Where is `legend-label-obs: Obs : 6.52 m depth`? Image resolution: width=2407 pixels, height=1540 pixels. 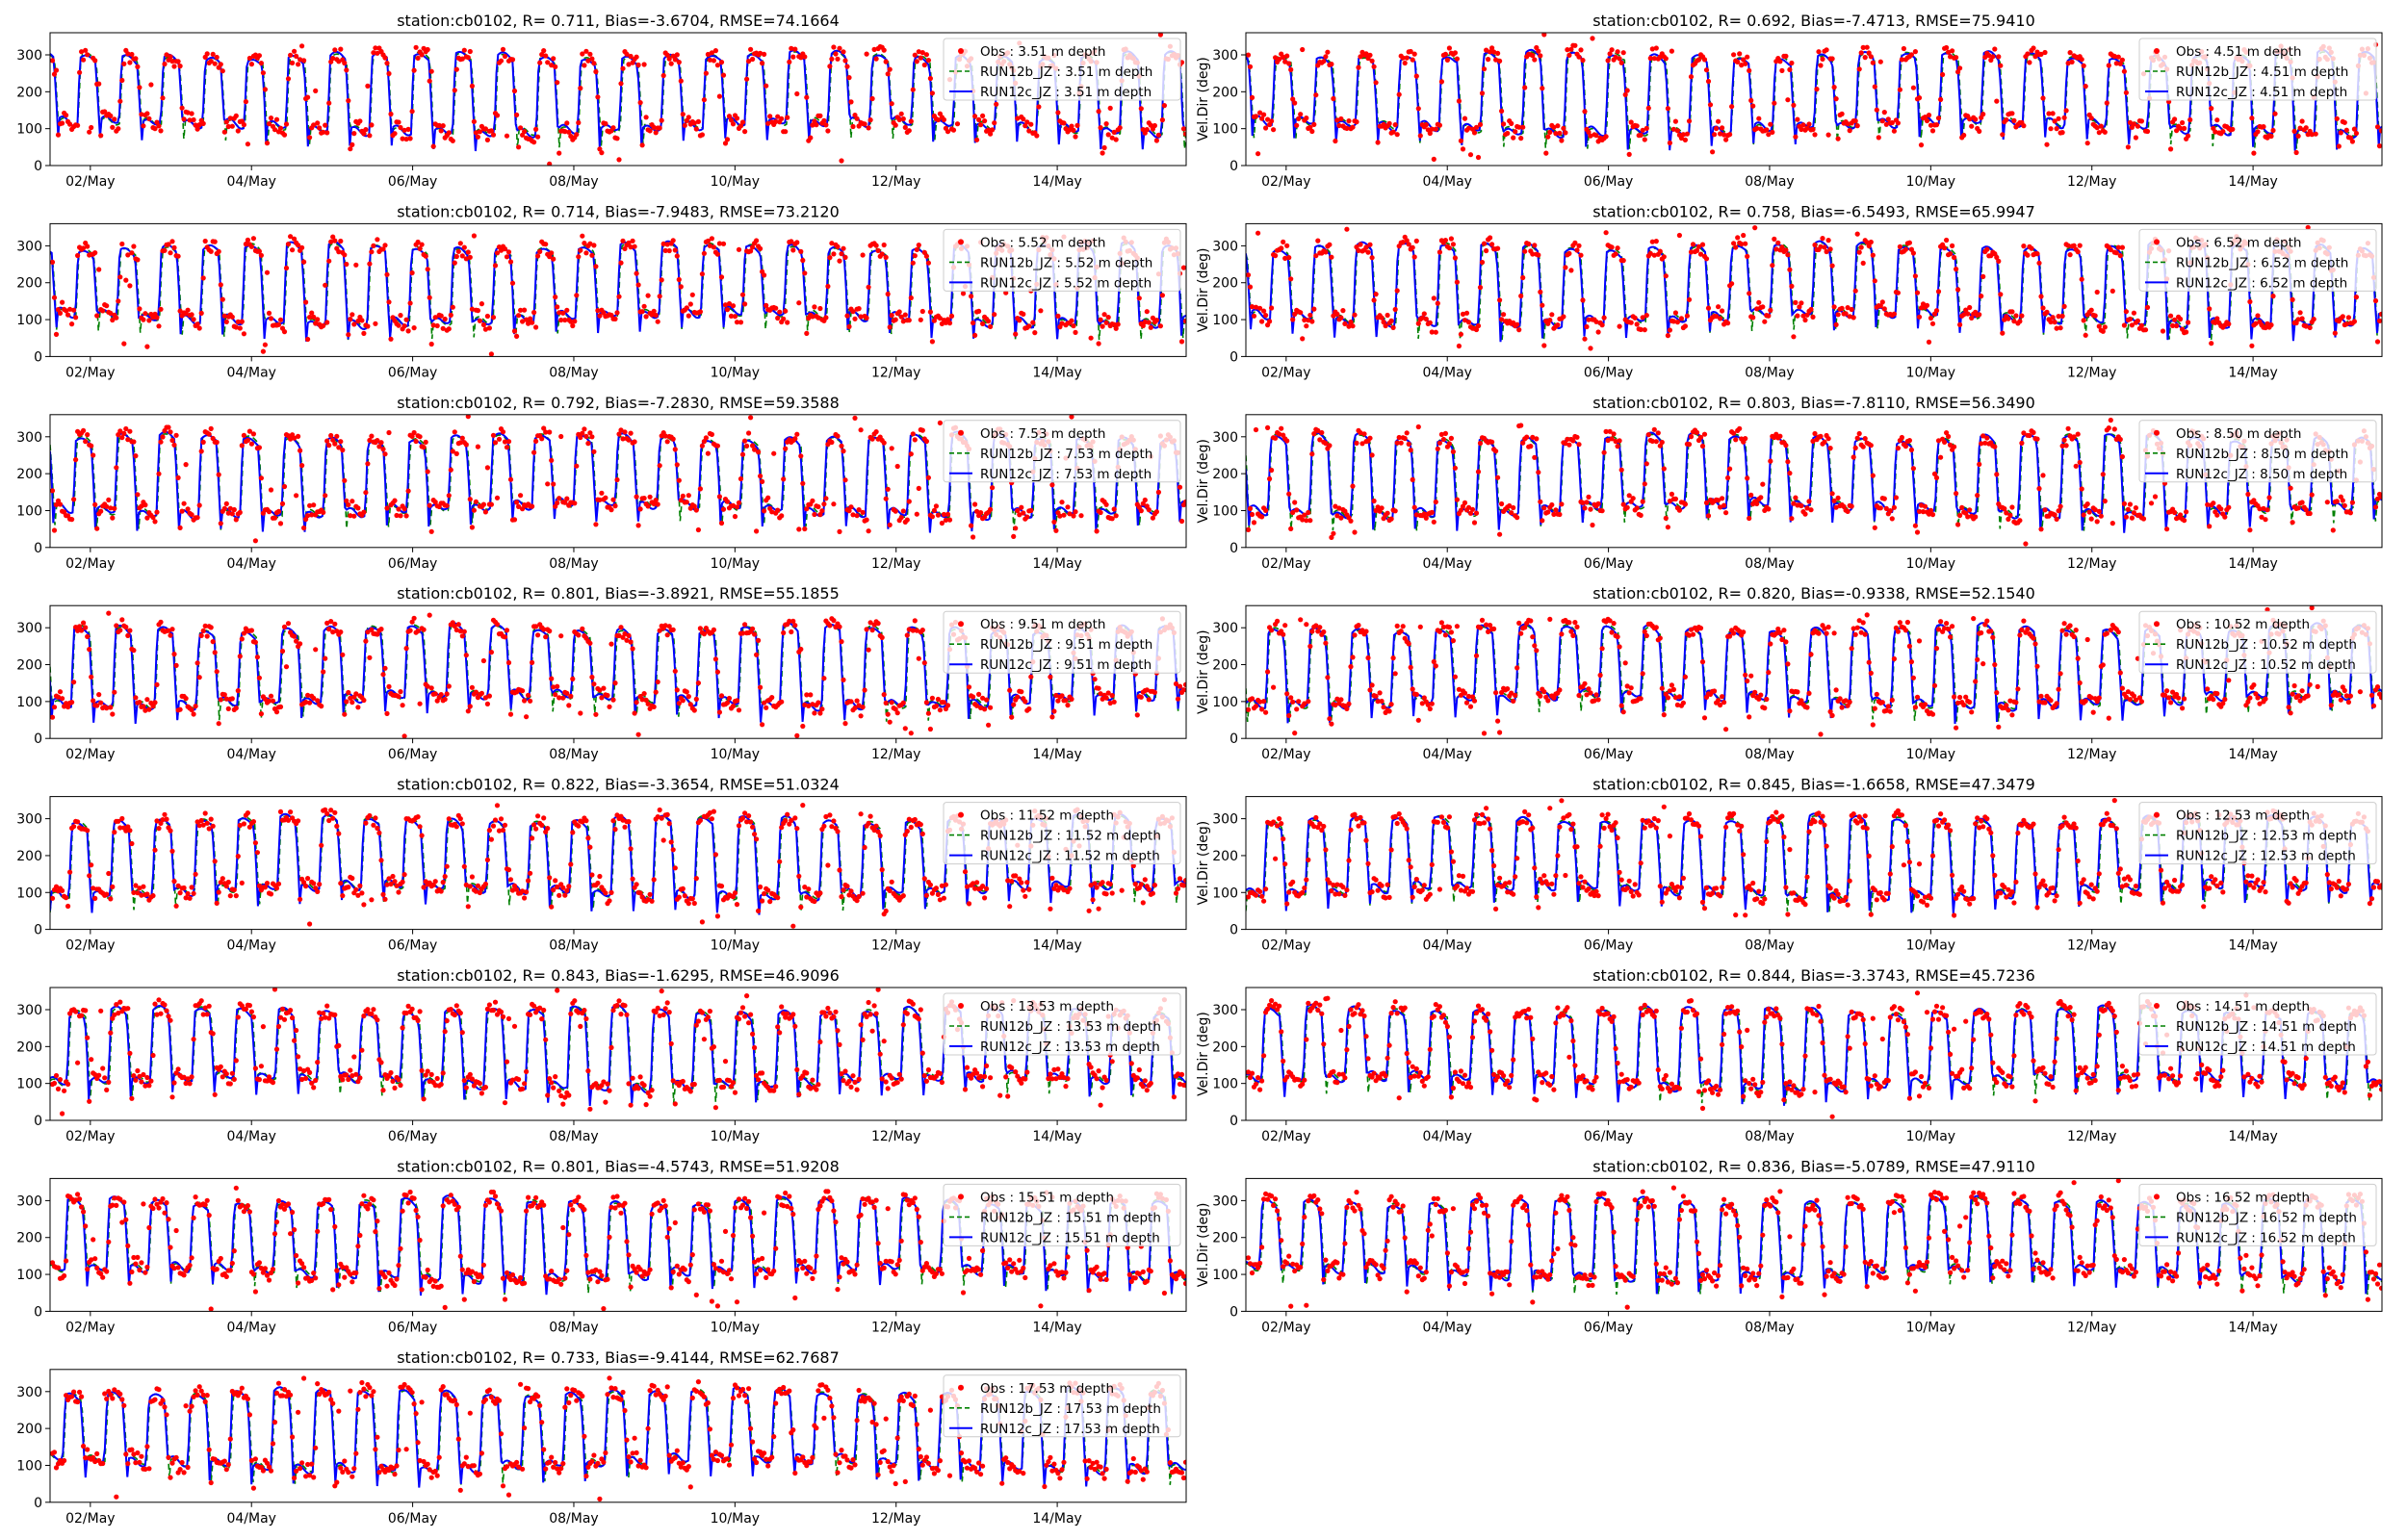 legend-label-obs: Obs : 6.52 m depth is located at coordinates (2238, 242).